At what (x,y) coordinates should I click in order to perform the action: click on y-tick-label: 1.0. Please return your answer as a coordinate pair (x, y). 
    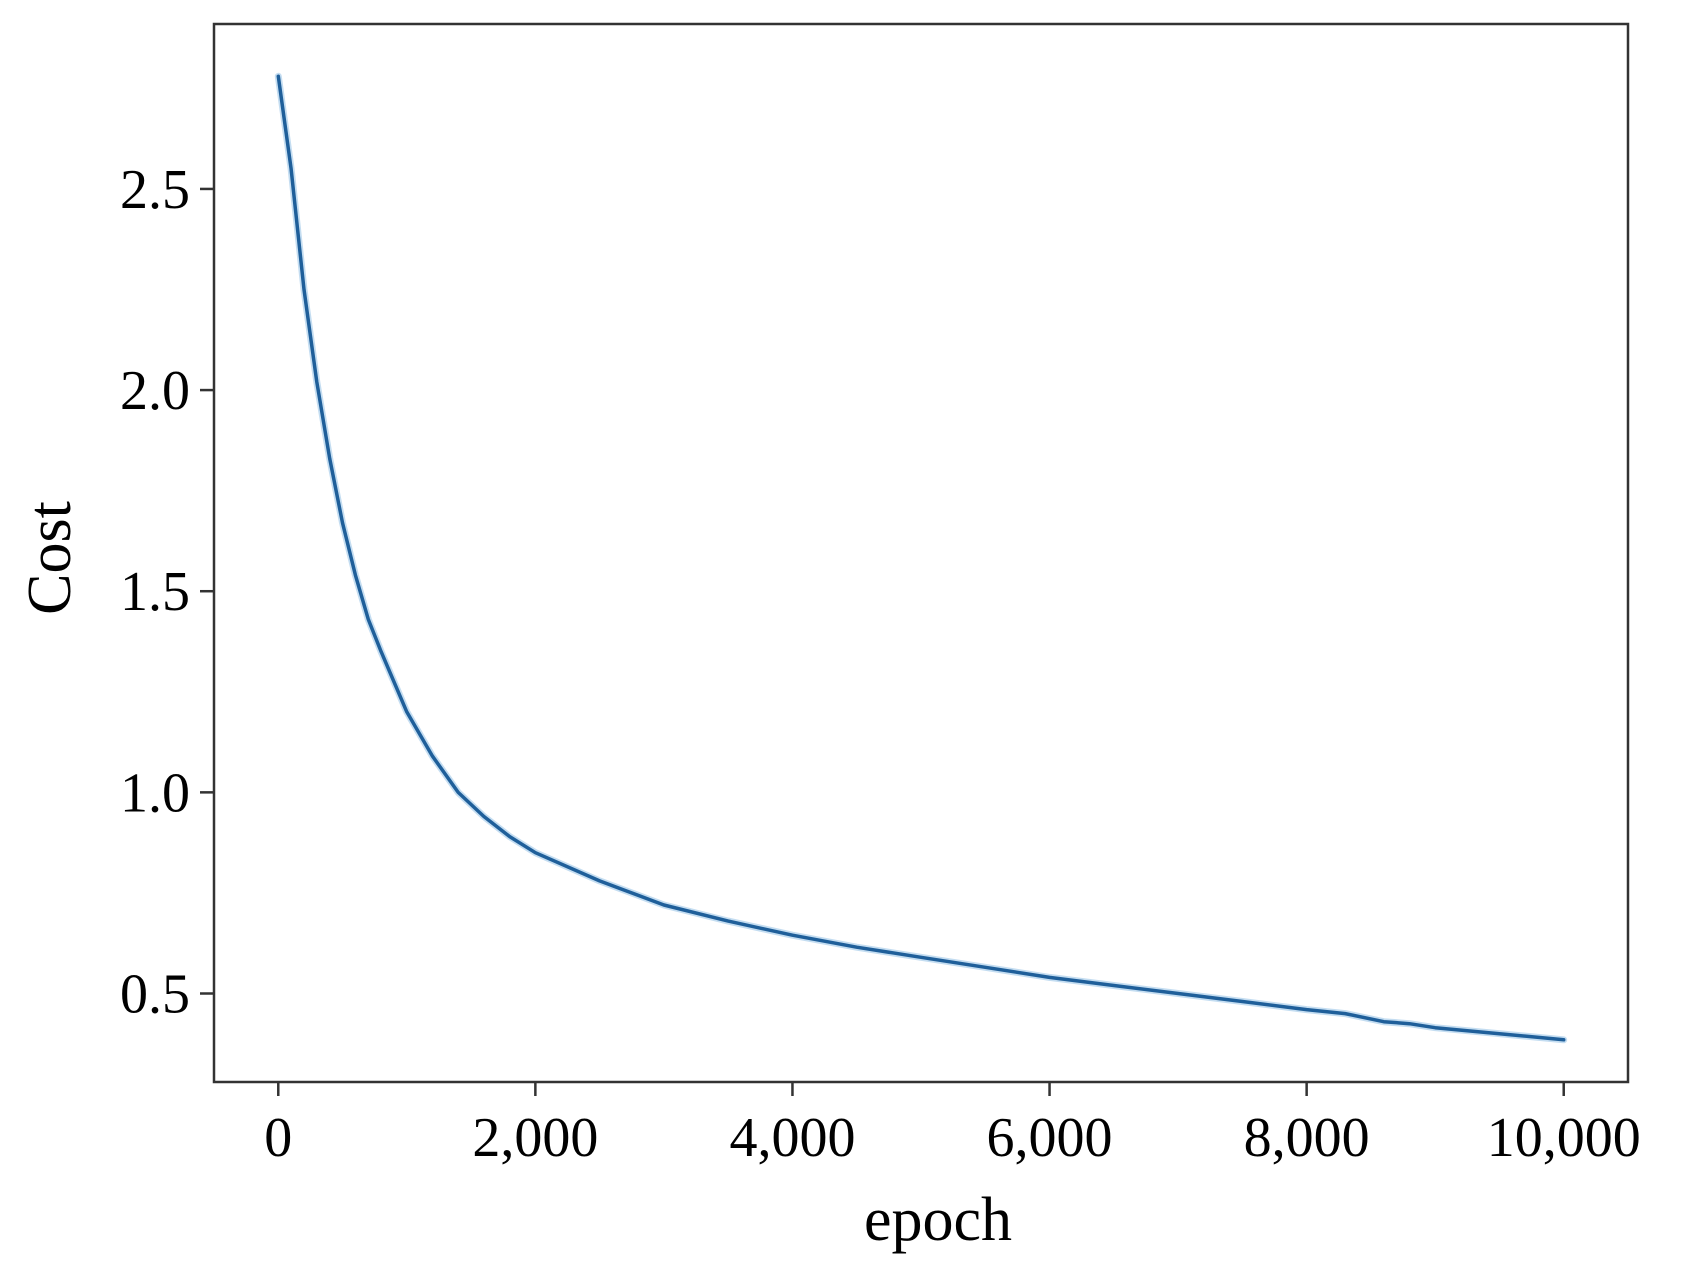
    Looking at the image, I should click on (155, 793).